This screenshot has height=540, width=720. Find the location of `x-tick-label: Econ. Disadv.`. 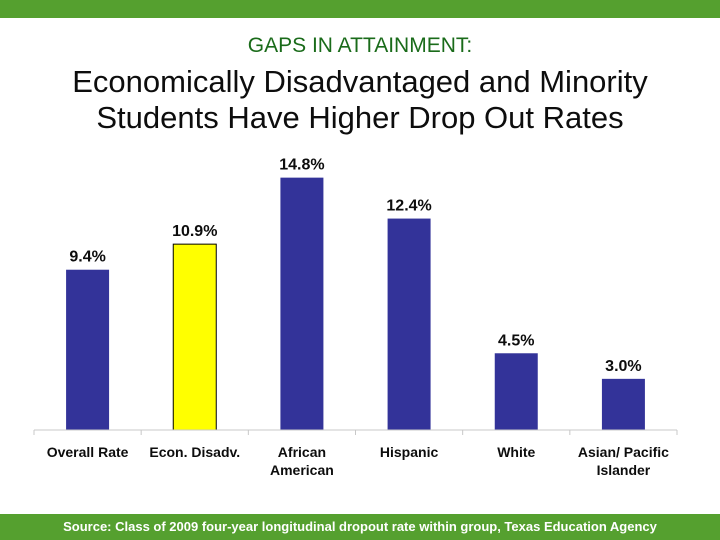

x-tick-label: Econ. Disadv. is located at coordinates (194, 452).